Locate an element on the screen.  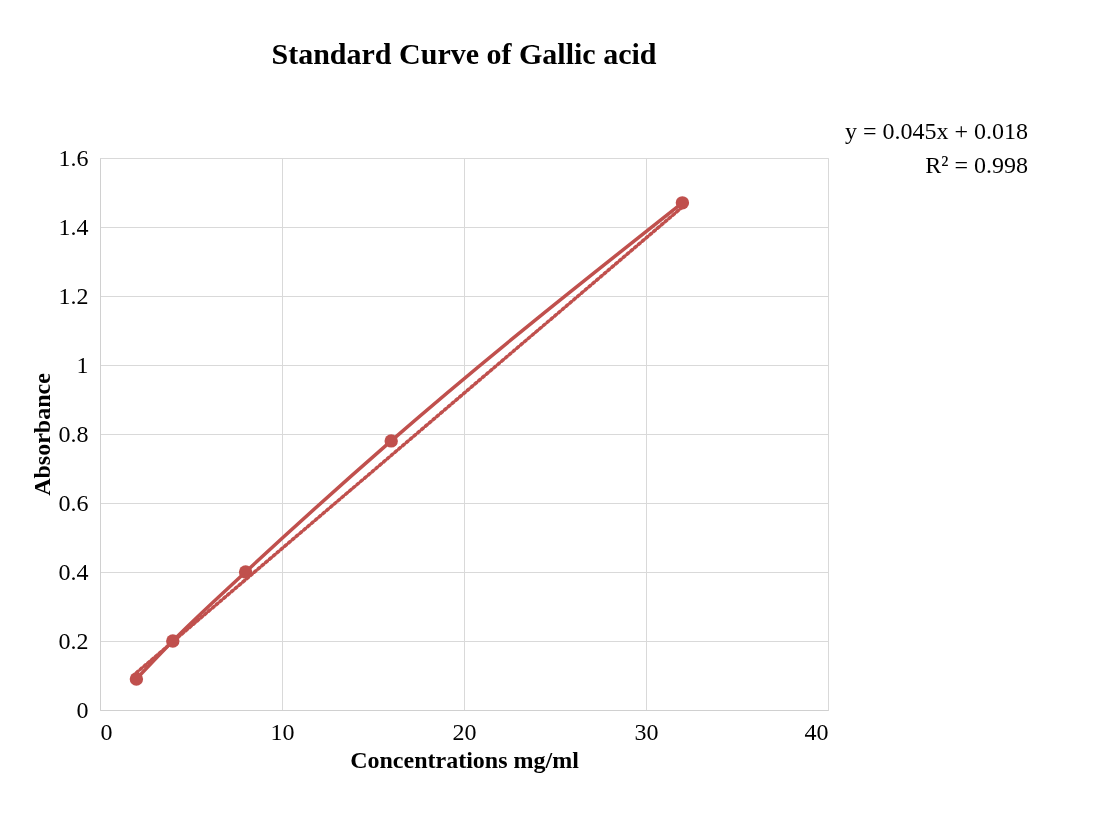
x-tick-label: 0 is located at coordinates (106, 731).